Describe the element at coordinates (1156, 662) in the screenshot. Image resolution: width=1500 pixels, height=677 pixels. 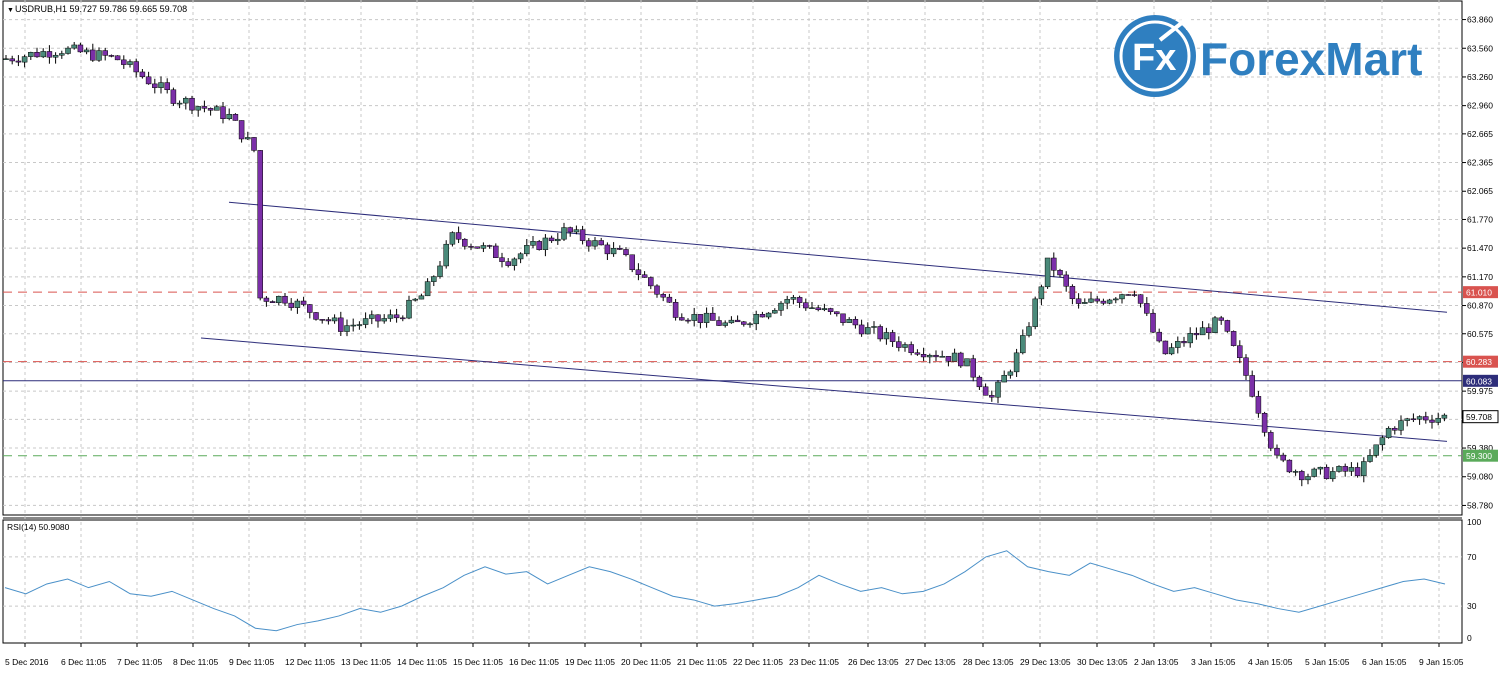
I see `x-tick-label: 2 Jan 13:05` at that location.